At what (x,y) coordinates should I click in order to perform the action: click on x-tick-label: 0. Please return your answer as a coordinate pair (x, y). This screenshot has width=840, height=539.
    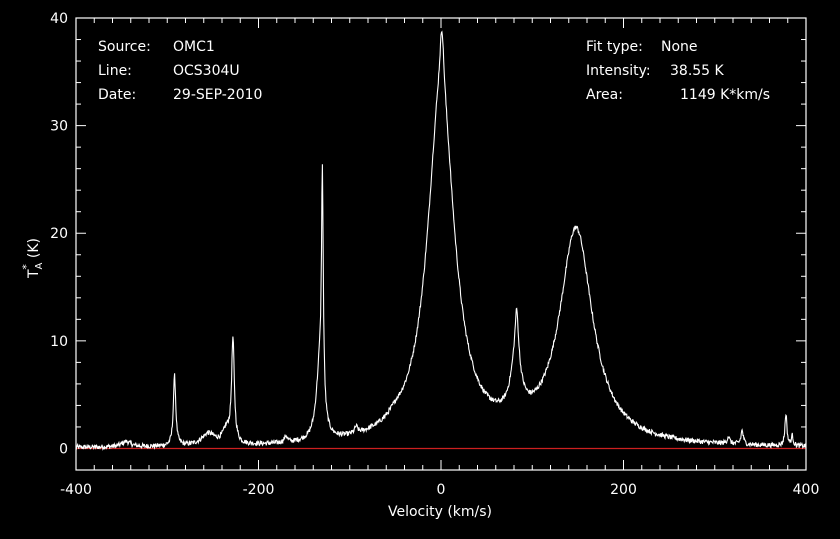
    Looking at the image, I should click on (441, 490).